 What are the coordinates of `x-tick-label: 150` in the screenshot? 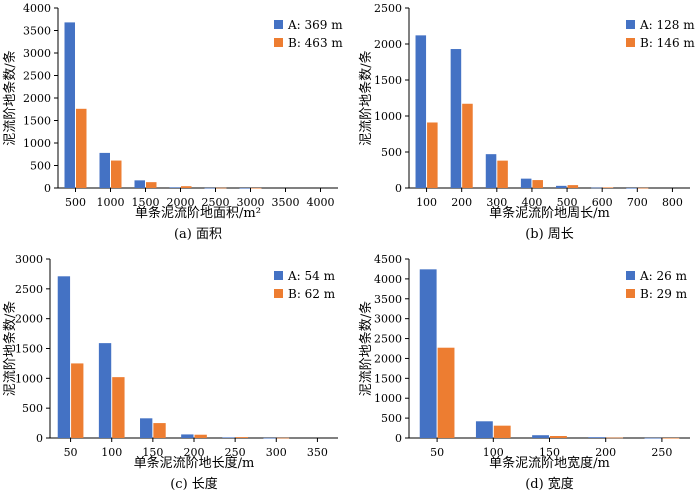 It's located at (152, 452).